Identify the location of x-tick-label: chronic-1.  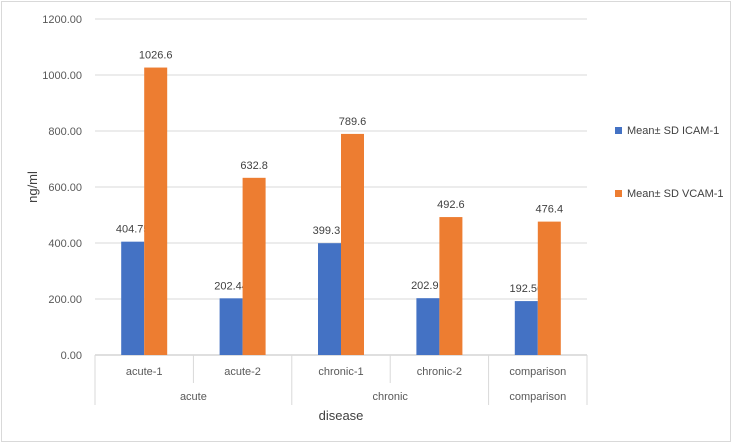
(340, 372).